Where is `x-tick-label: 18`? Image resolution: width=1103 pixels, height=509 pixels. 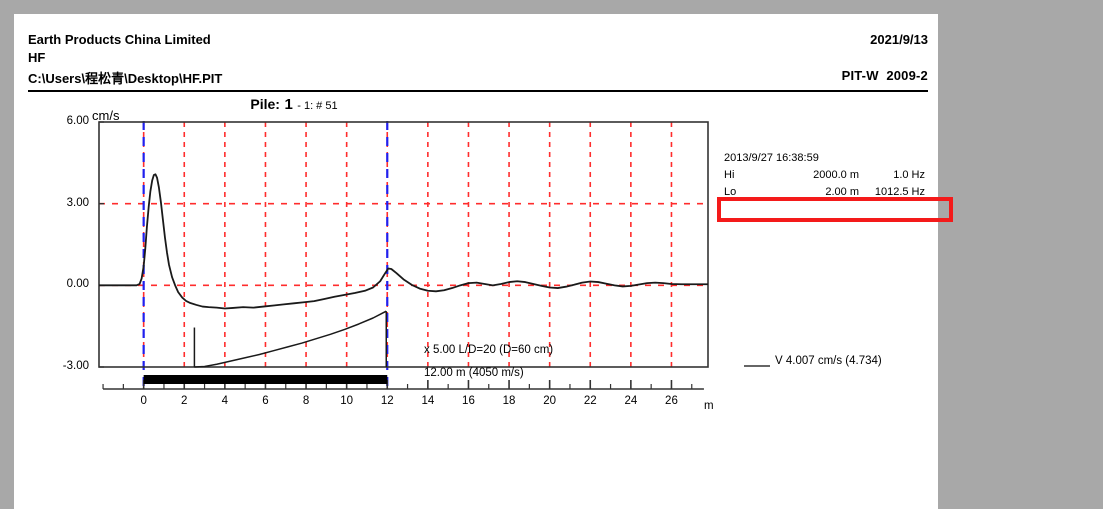
x-tick-label: 18 is located at coordinates (509, 401).